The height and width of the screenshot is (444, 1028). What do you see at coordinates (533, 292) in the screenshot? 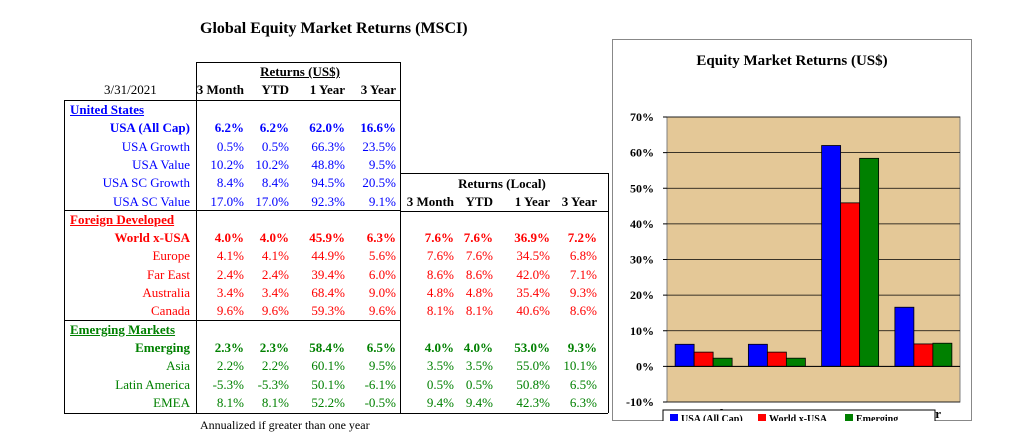
I see `local-return-cell: 35.4%` at bounding box center [533, 292].